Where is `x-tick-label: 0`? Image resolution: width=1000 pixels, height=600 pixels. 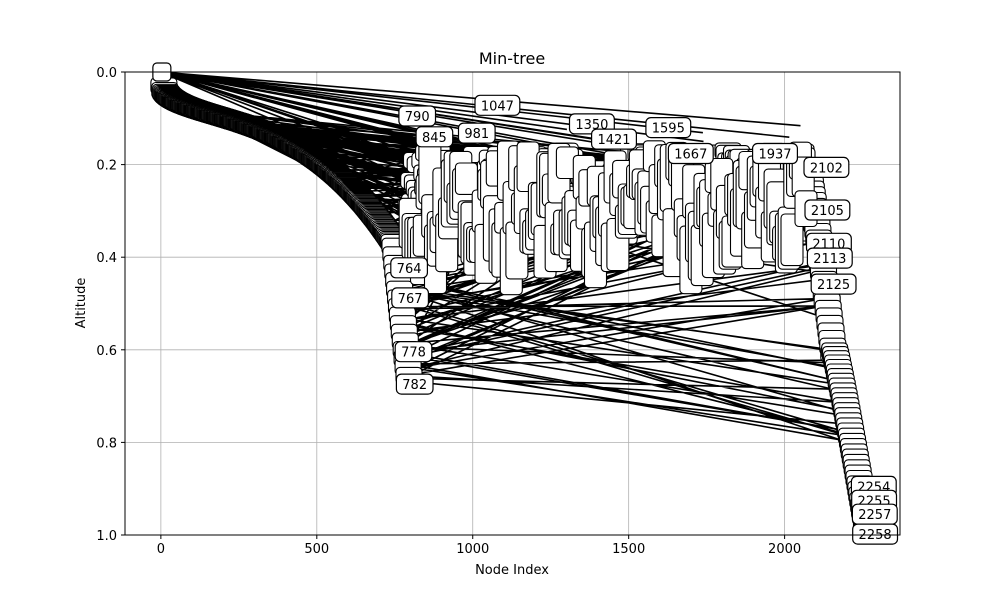
x-tick-label: 0 is located at coordinates (161, 549).